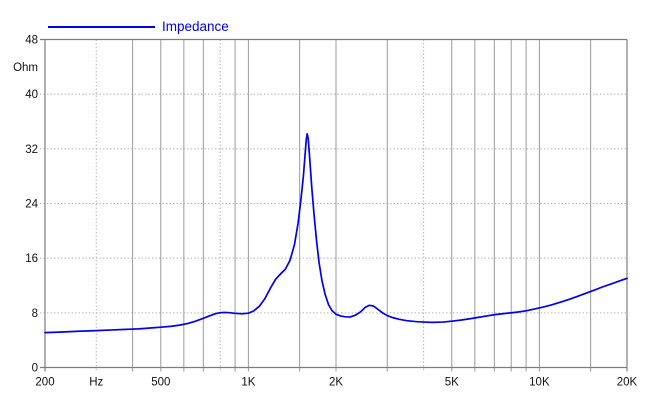  I want to click on x-tick-label: 20K, so click(627, 383).